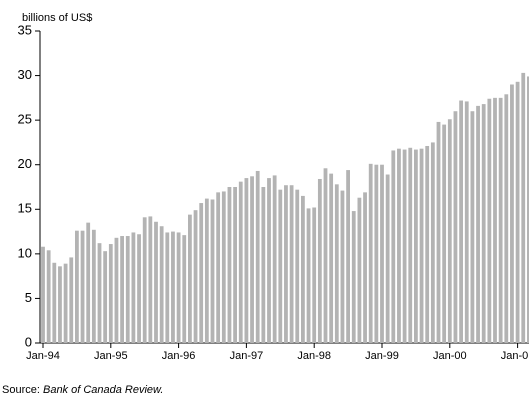 The width and height of the screenshot is (529, 397). I want to click on y-axis-label: billions of US$, so click(57, 18).